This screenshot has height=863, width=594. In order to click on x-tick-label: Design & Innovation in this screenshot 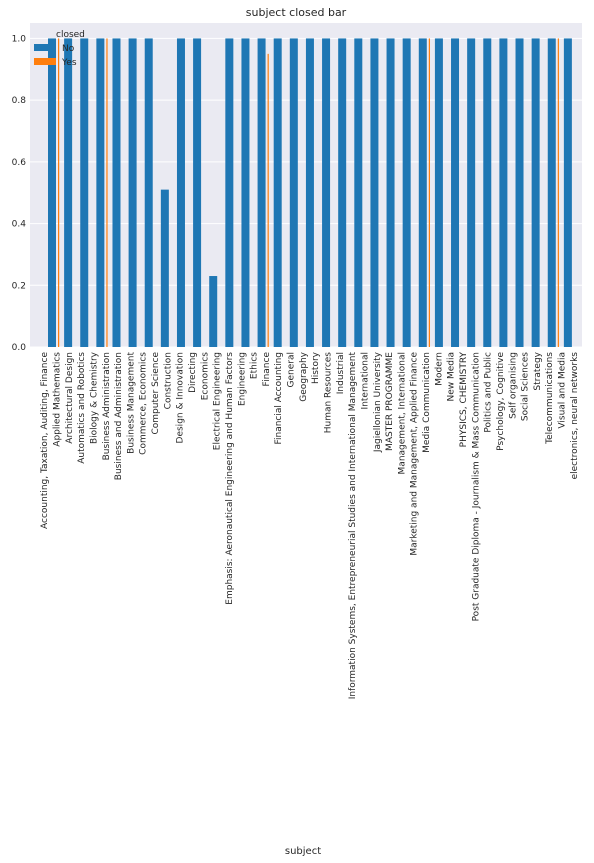, I will do `click(181, 397)`.